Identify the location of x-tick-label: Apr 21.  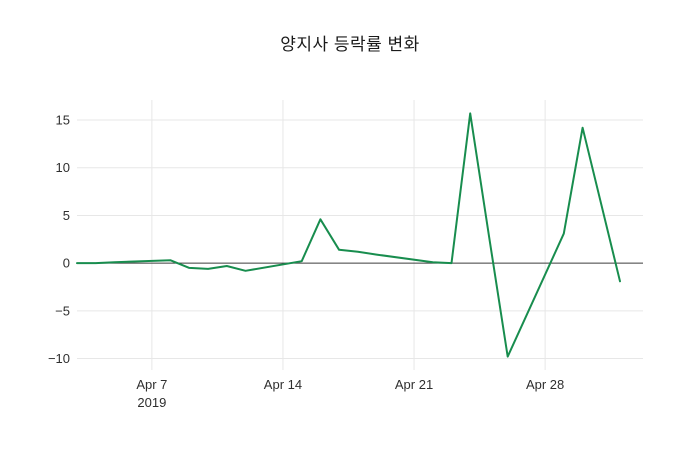
(414, 384).